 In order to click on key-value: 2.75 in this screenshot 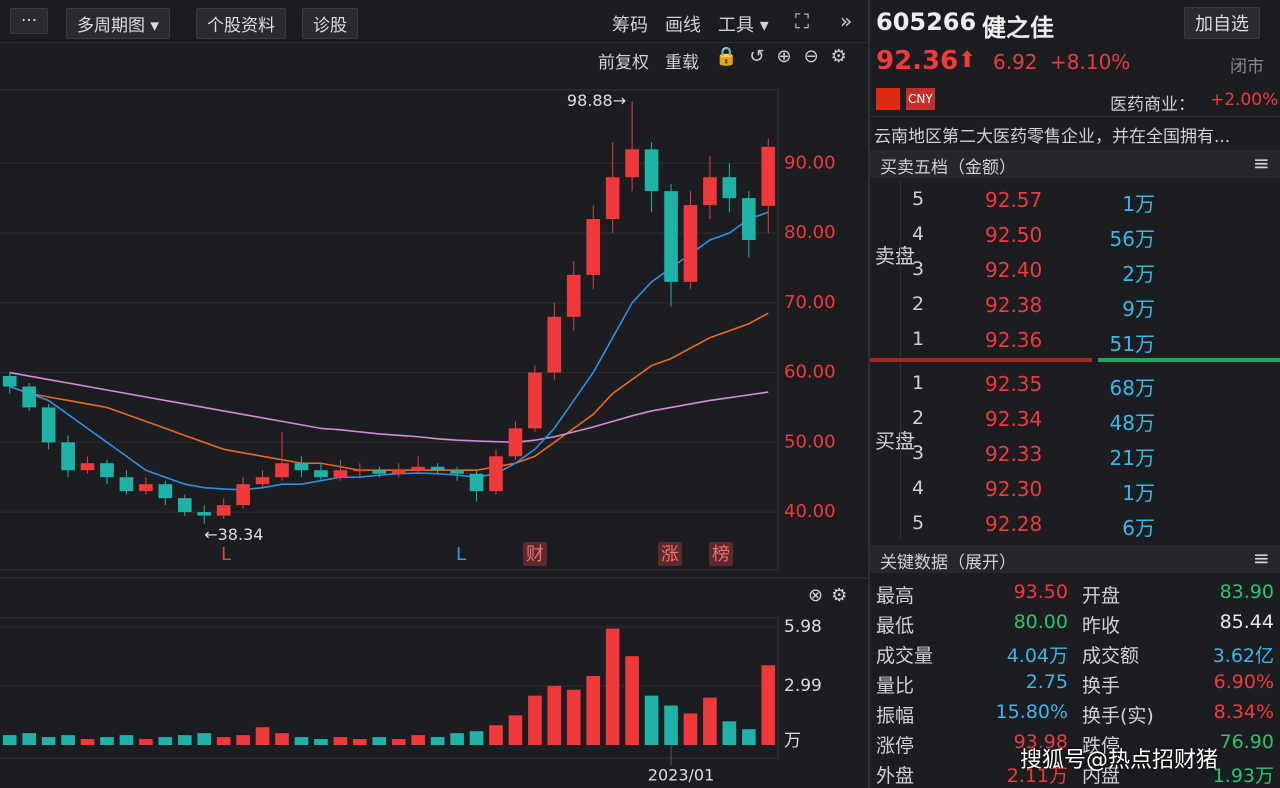, I will do `click(1046, 682)`.